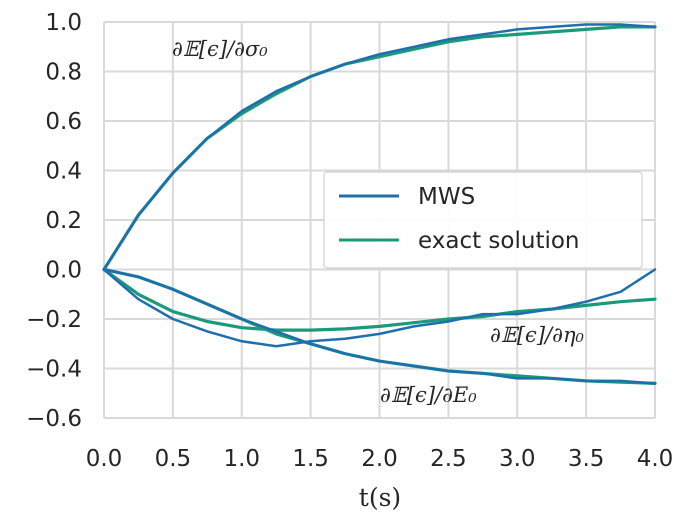  Describe the element at coordinates (63, 221) in the screenshot. I see `y-tick-label: 0.2` at that location.